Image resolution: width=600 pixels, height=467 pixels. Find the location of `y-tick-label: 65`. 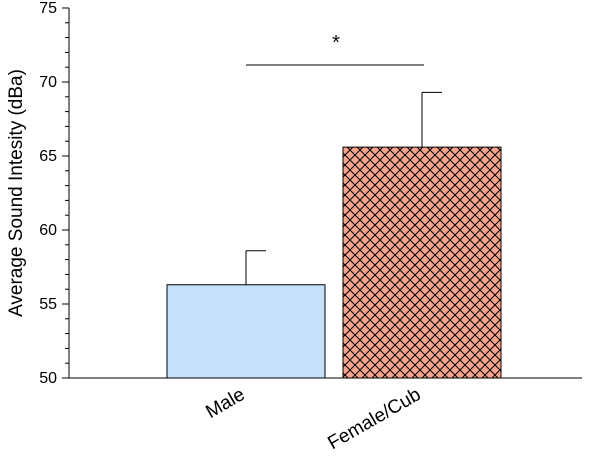

y-tick-label: 65 is located at coordinates (48, 156).